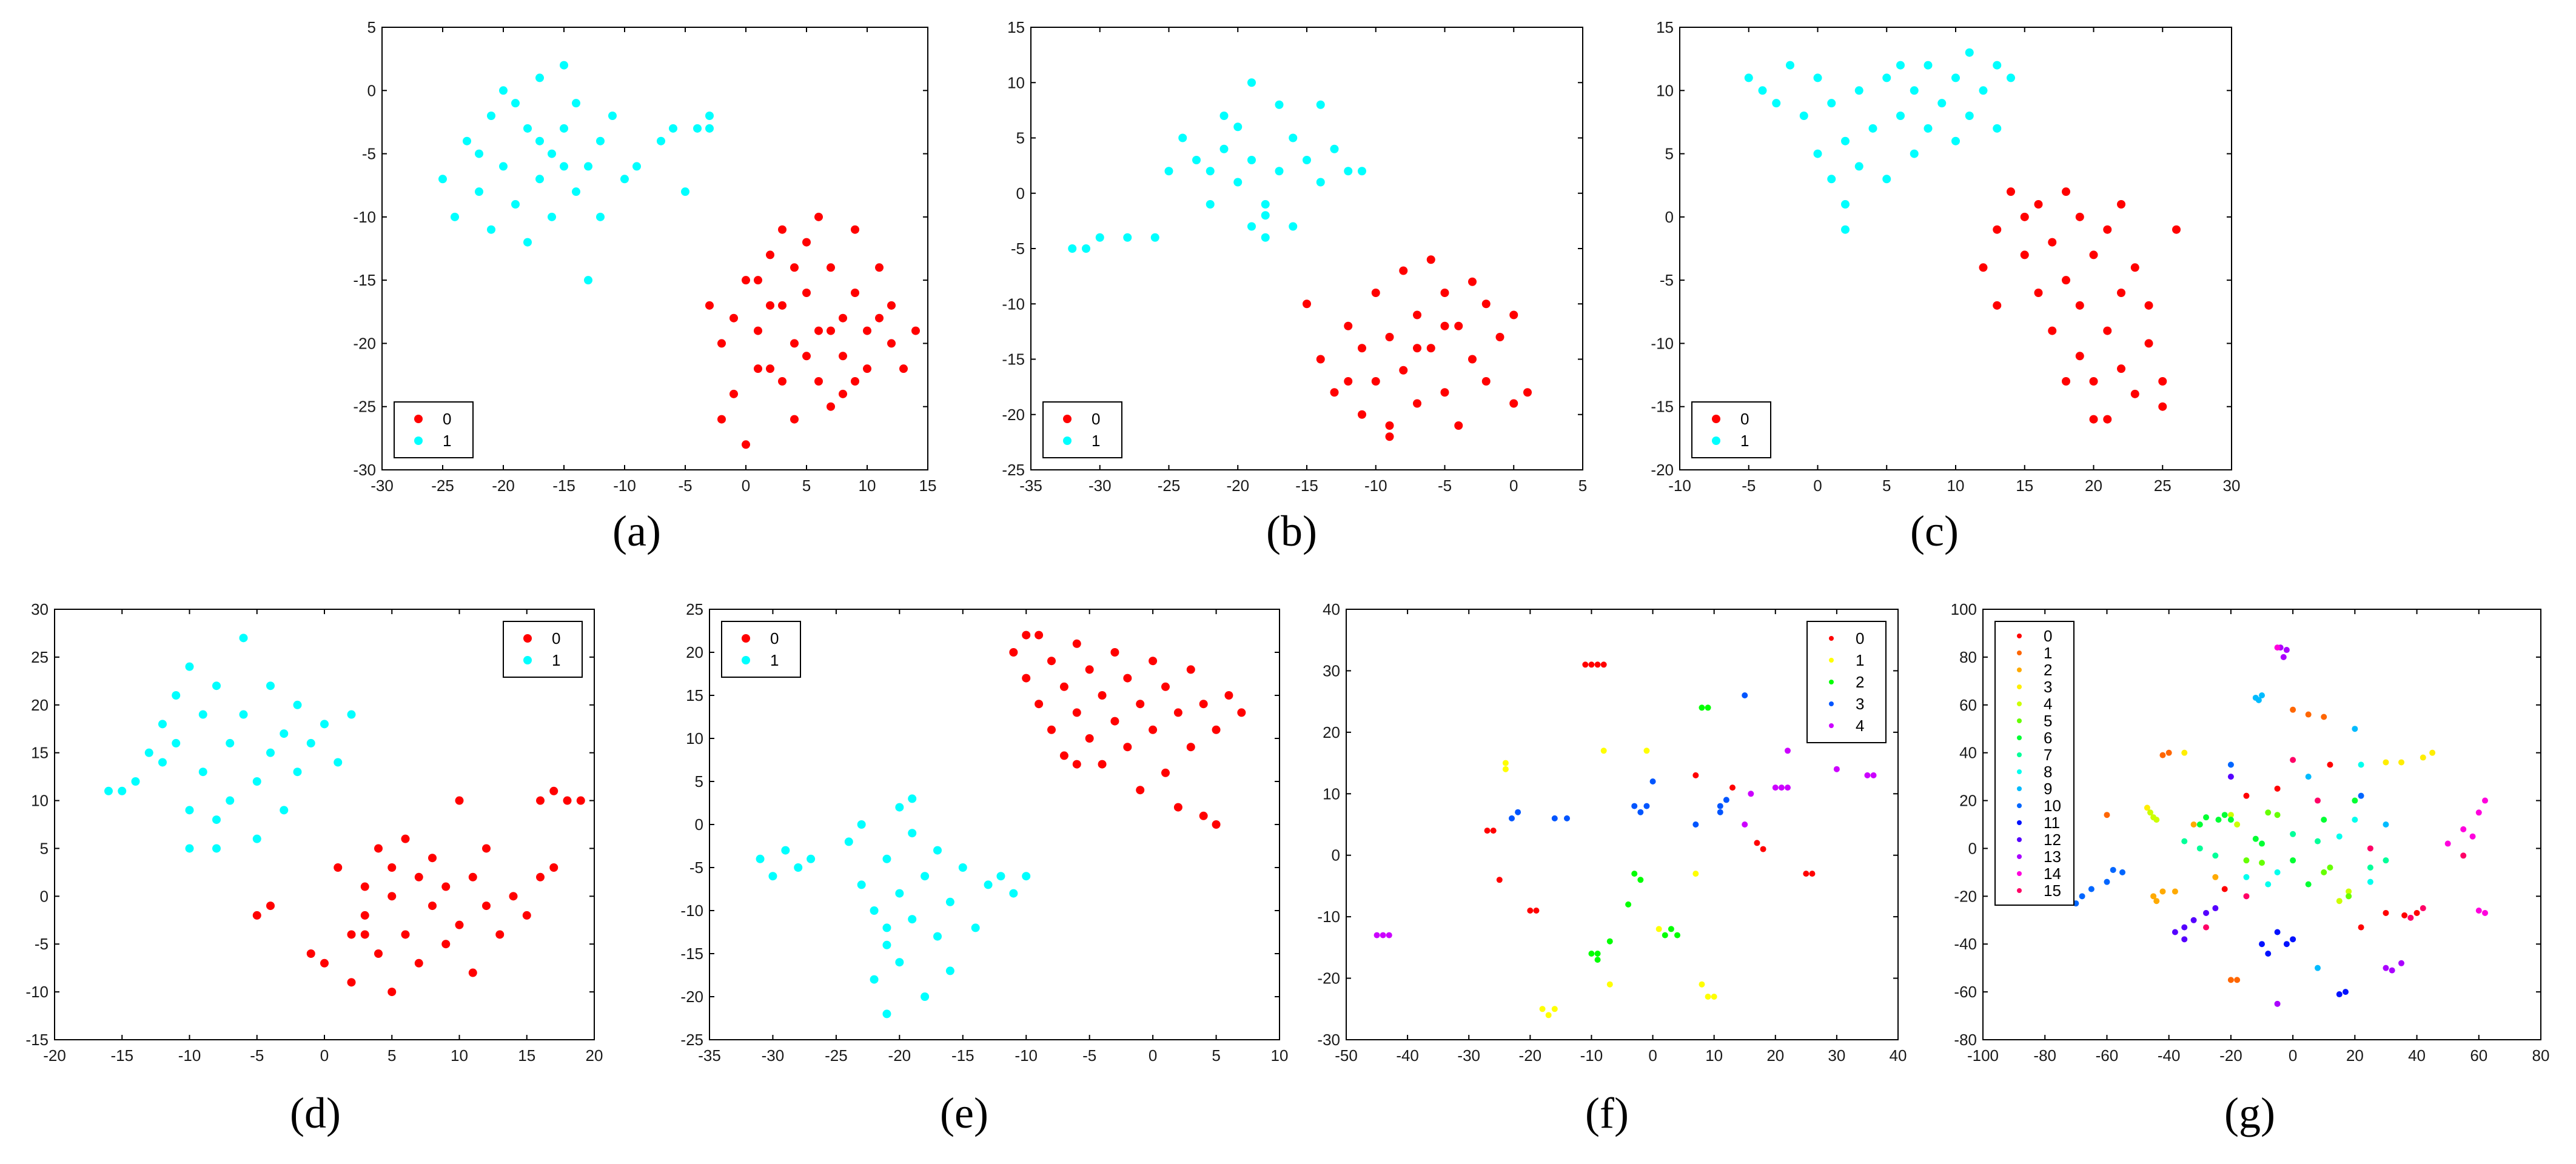 The height and width of the screenshot is (1164, 2576). Describe the element at coordinates (709, 1055) in the screenshot. I see `x-tick-label: -35` at that location.